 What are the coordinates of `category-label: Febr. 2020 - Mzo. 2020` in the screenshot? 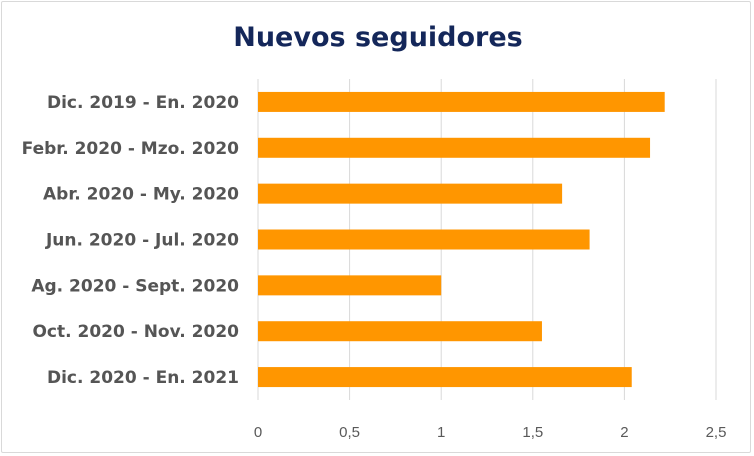 It's located at (131, 149).